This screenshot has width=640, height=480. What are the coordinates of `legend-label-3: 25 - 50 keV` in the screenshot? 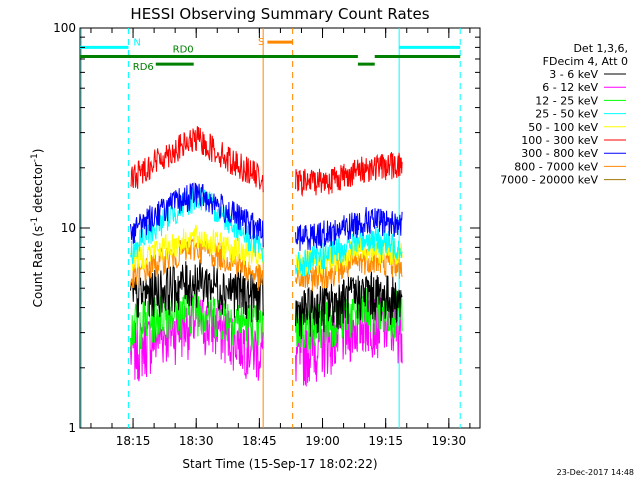 It's located at (566, 114).